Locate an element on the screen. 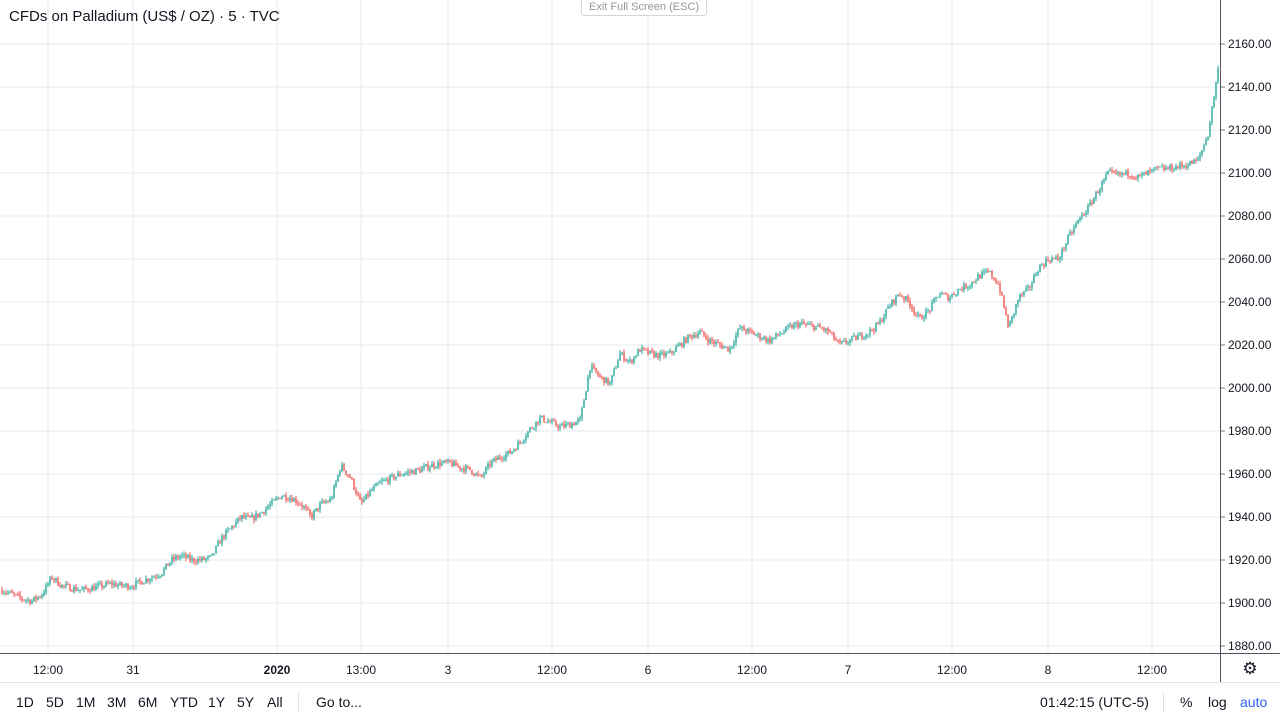 The width and height of the screenshot is (1280, 721). y-tick-label: 2100.00 is located at coordinates (1250, 173).